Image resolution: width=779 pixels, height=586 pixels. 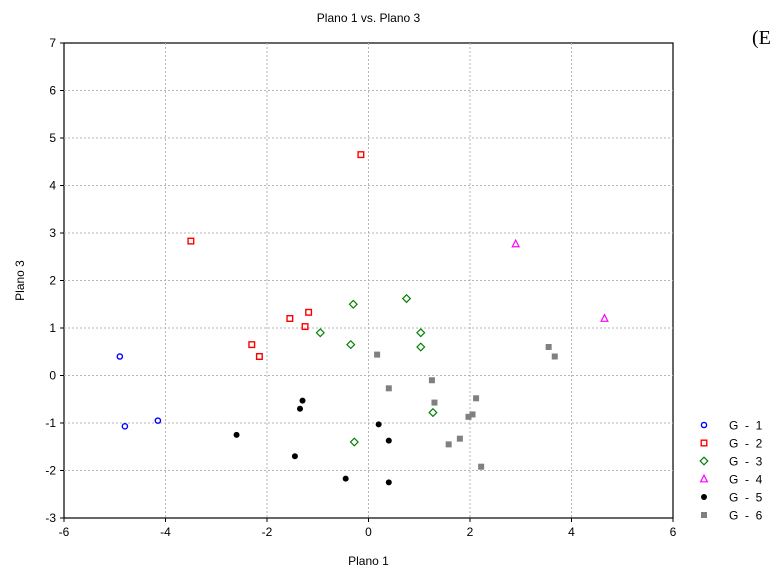 I want to click on x-tick-label: -2, so click(x=267, y=532).